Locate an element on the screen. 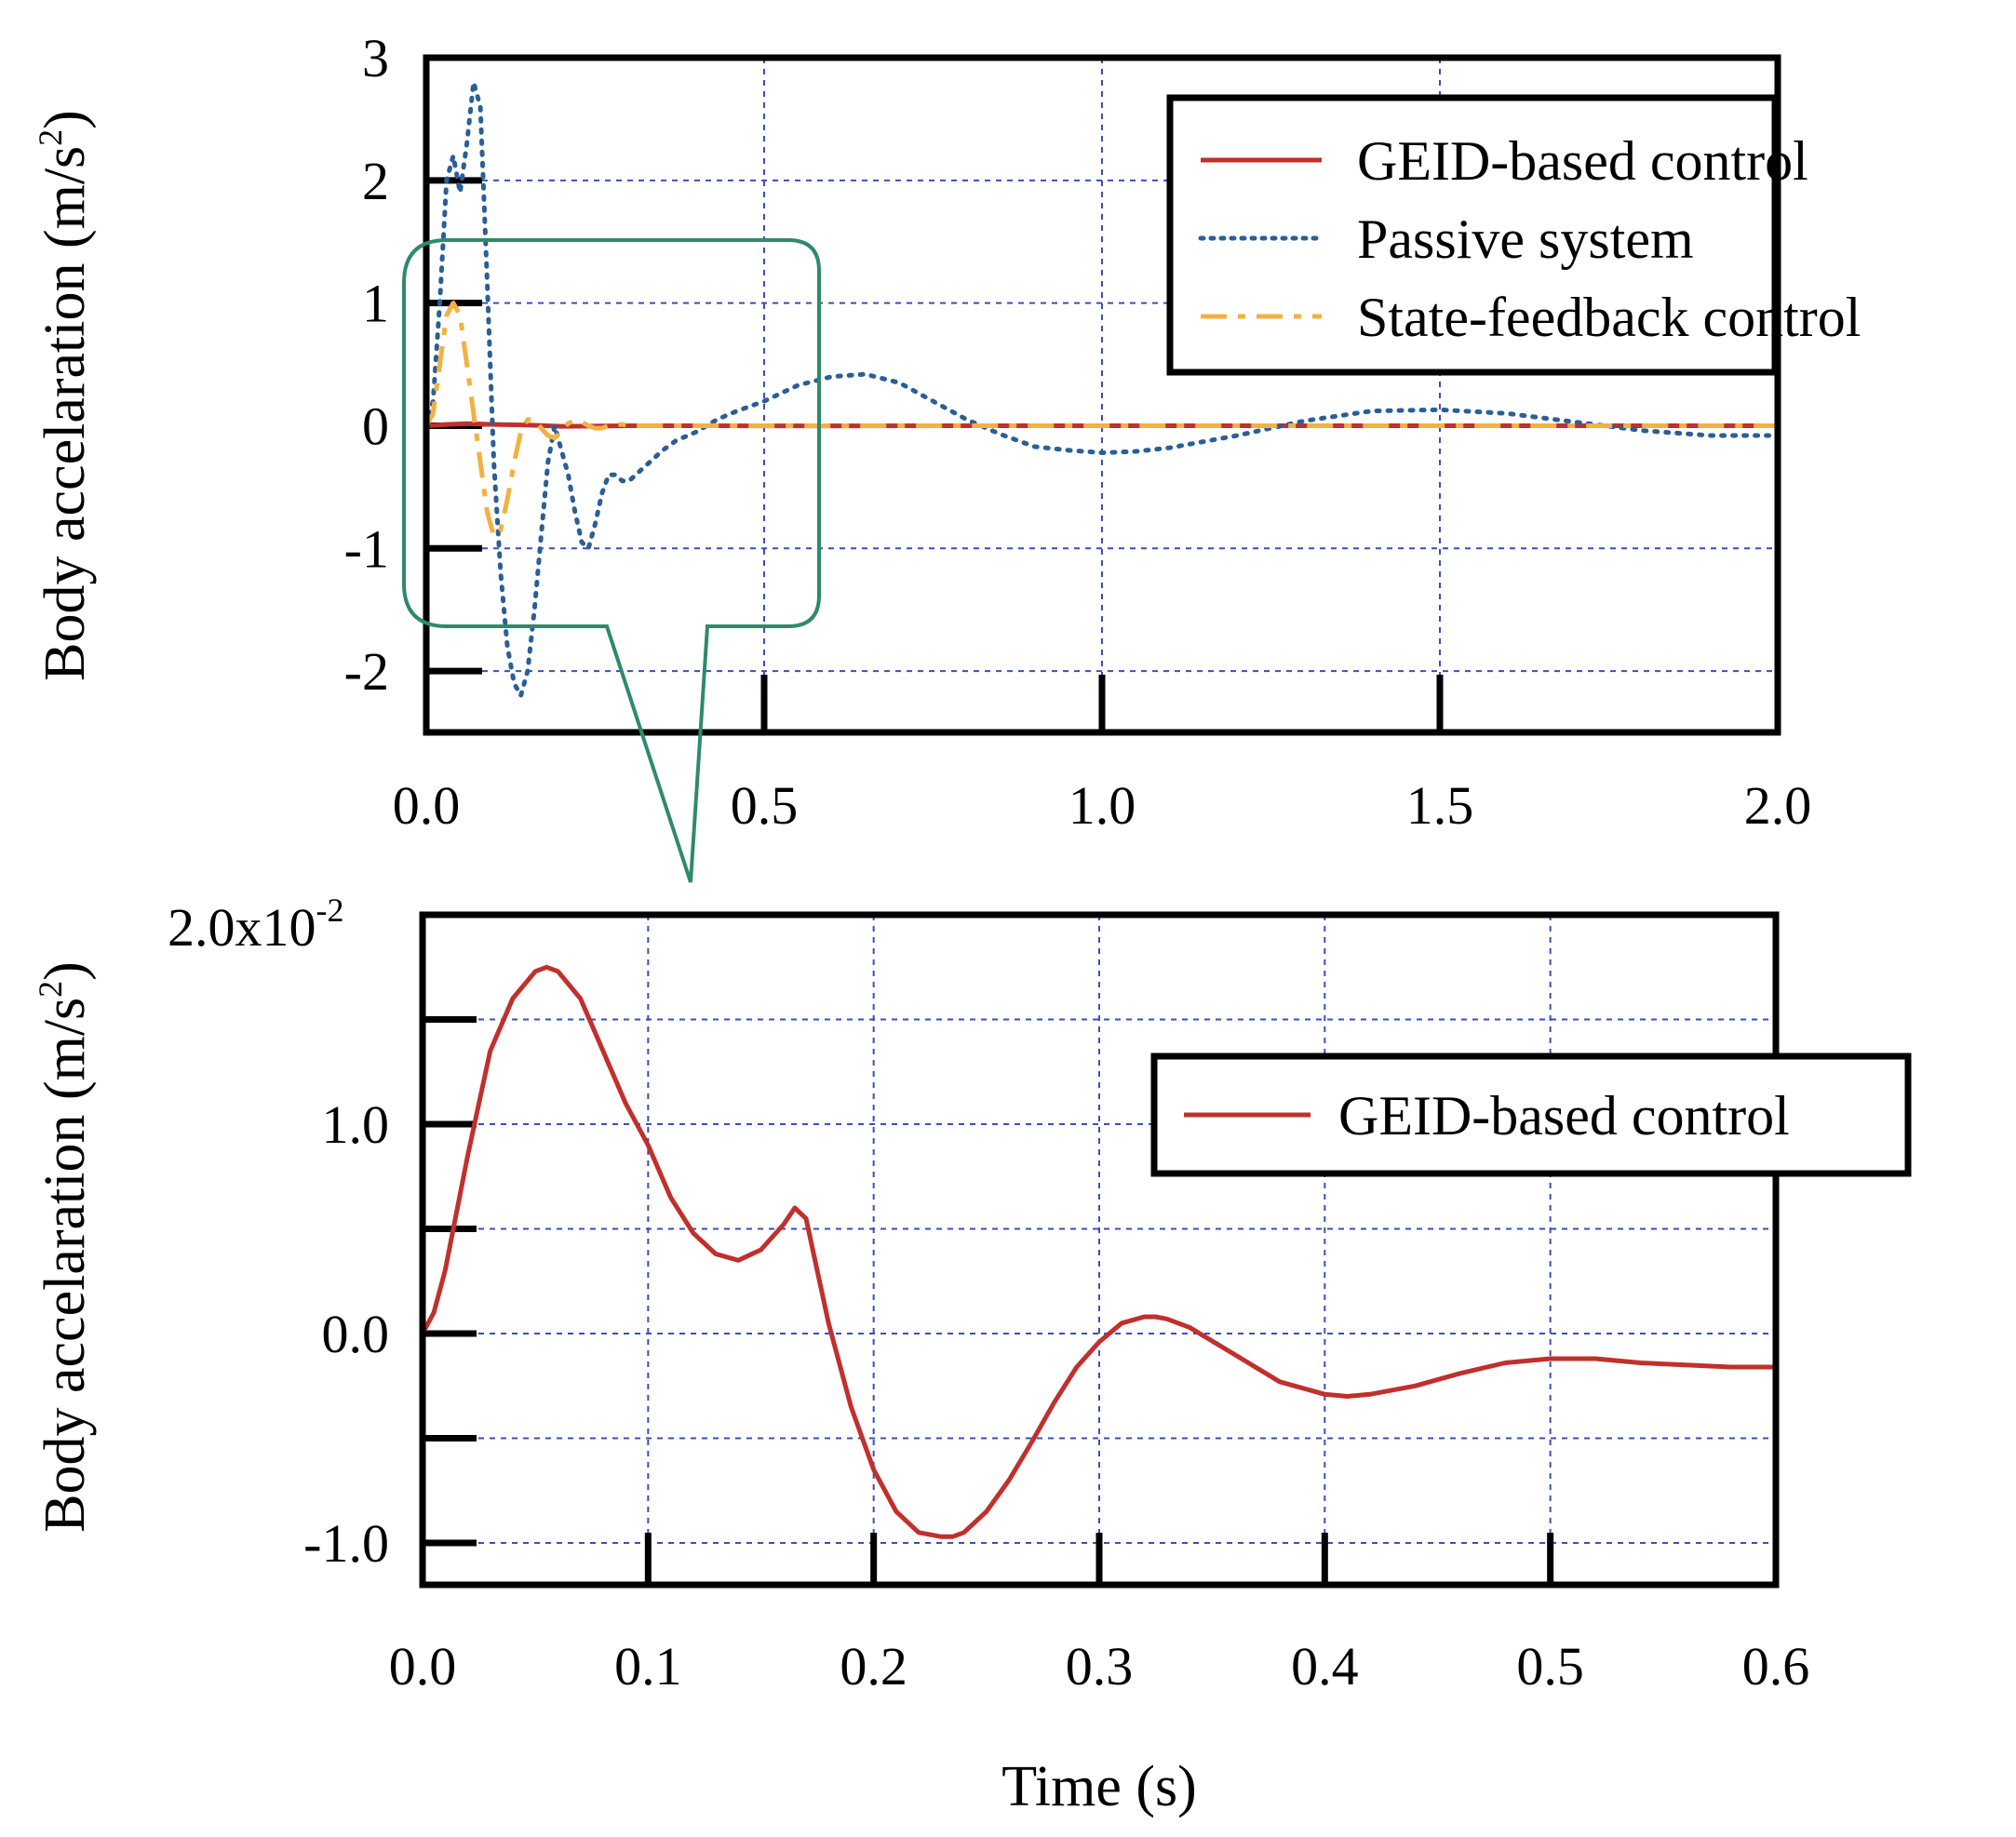 The height and width of the screenshot is (1837, 2016). bottom-legend: GEID-based control is located at coordinates (1531, 1115).